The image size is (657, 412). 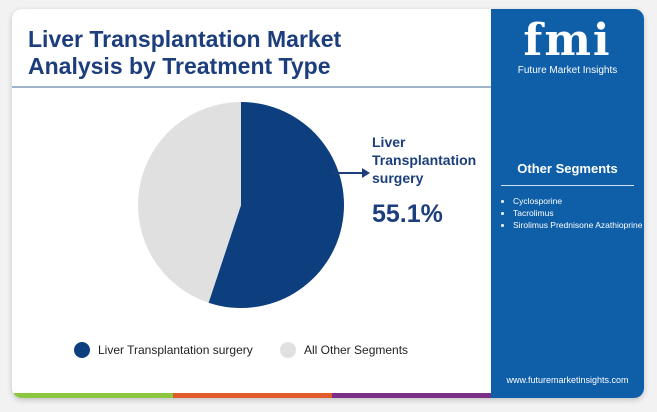 I want to click on logo-mark: fmi, so click(x=567, y=40).